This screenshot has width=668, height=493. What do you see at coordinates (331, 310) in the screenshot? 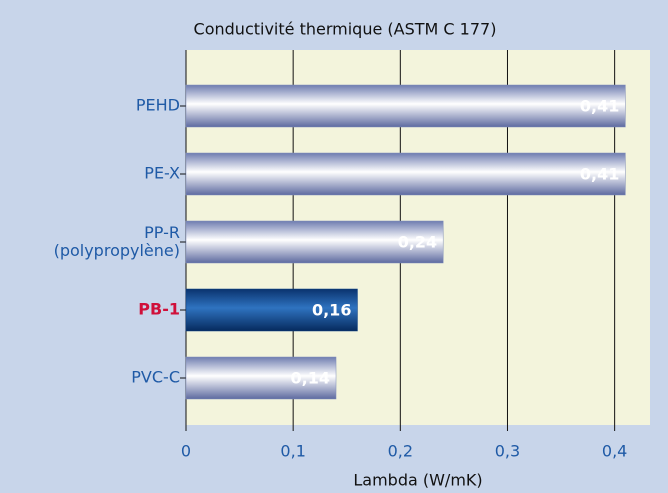
I see `value-label: 0,16` at bounding box center [331, 310].